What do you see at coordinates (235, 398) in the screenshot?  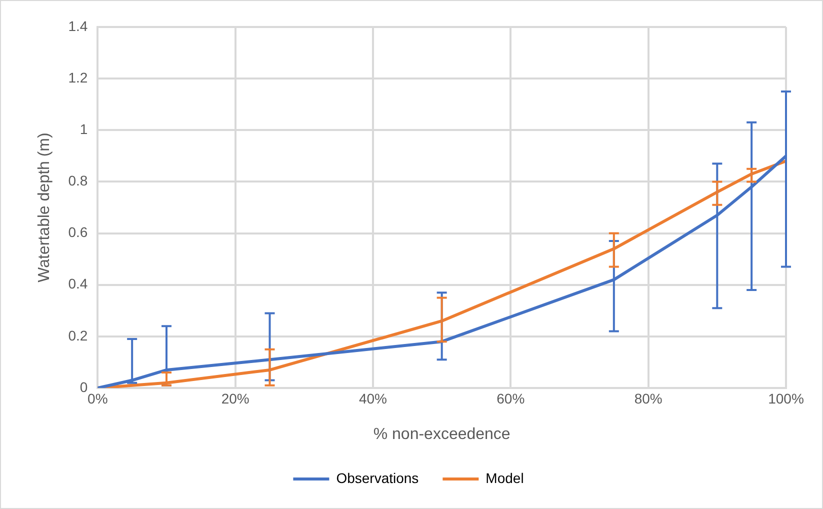 I see `x-tick-label: 20%` at bounding box center [235, 398].